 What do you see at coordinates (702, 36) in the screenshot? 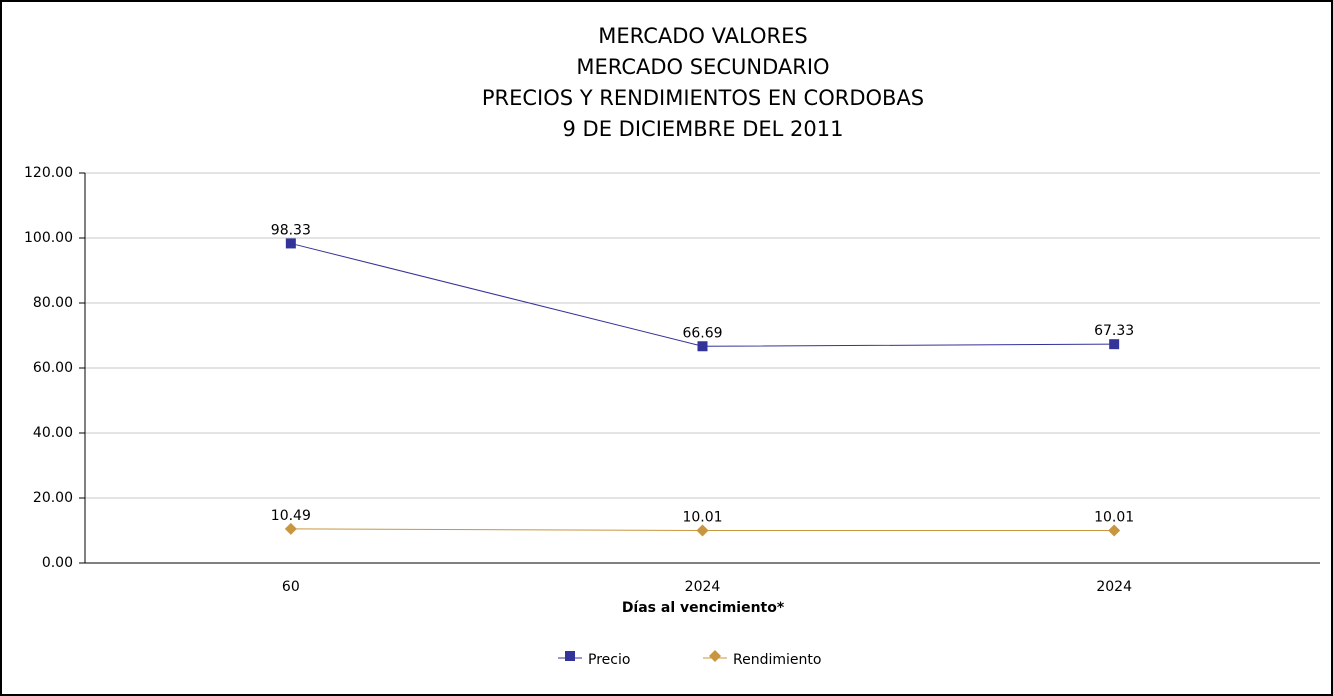
I see `chart-title: MERCADO VALORES` at bounding box center [702, 36].